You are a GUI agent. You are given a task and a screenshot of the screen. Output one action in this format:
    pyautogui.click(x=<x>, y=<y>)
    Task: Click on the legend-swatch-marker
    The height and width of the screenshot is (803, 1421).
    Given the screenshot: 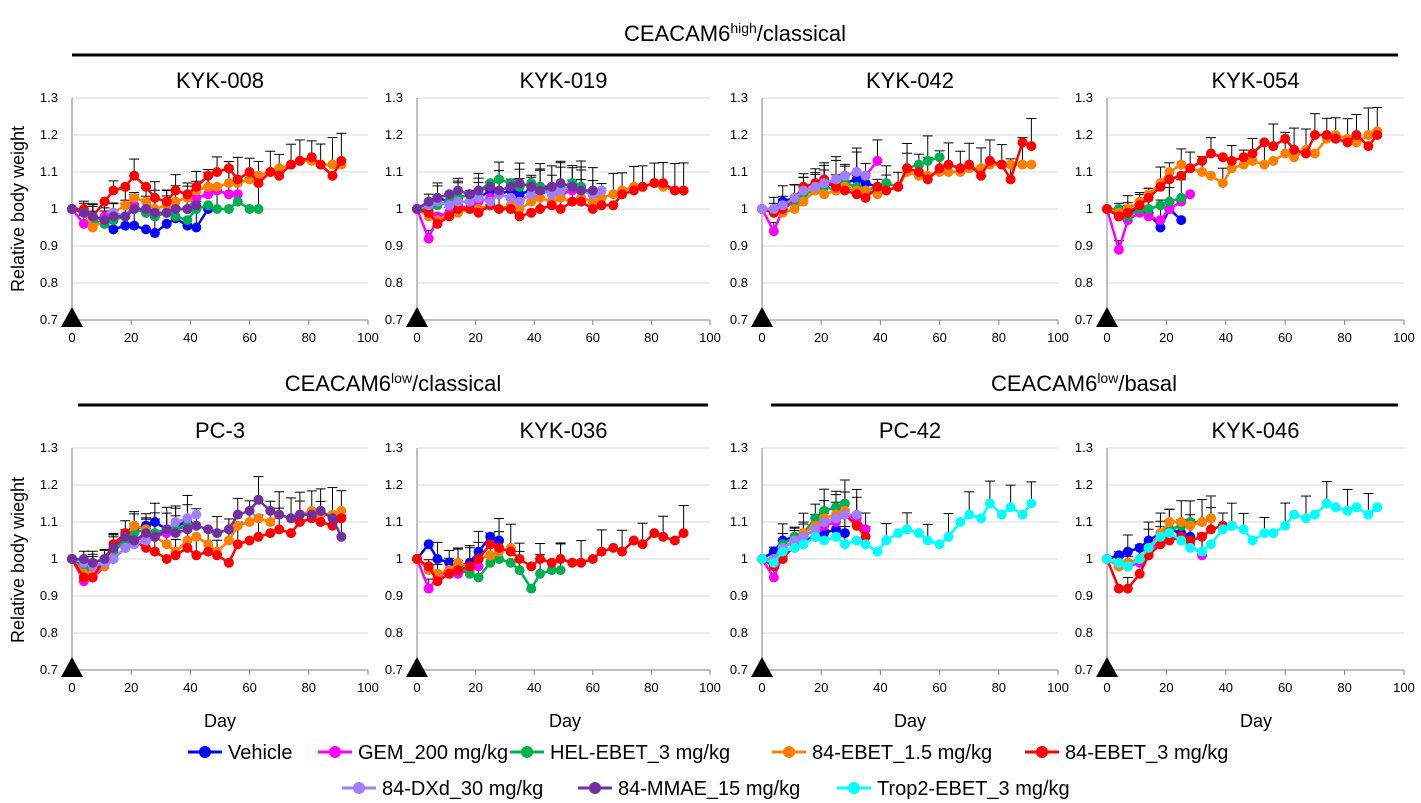 What is the action you would take?
    pyautogui.click(x=854, y=788)
    